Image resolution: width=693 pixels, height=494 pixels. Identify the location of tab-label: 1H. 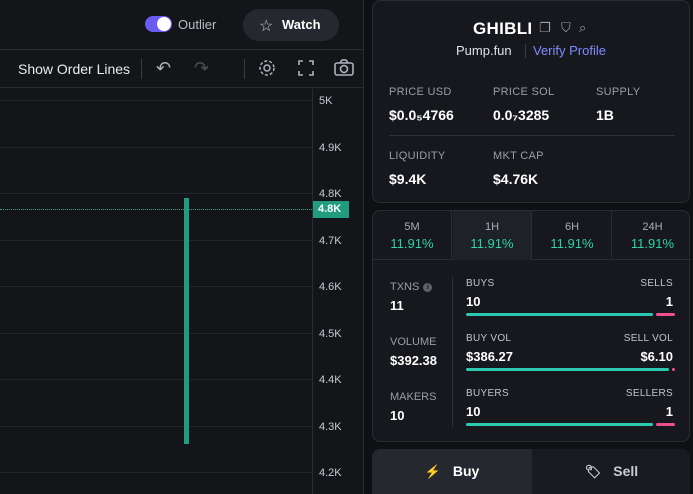
(492, 227).